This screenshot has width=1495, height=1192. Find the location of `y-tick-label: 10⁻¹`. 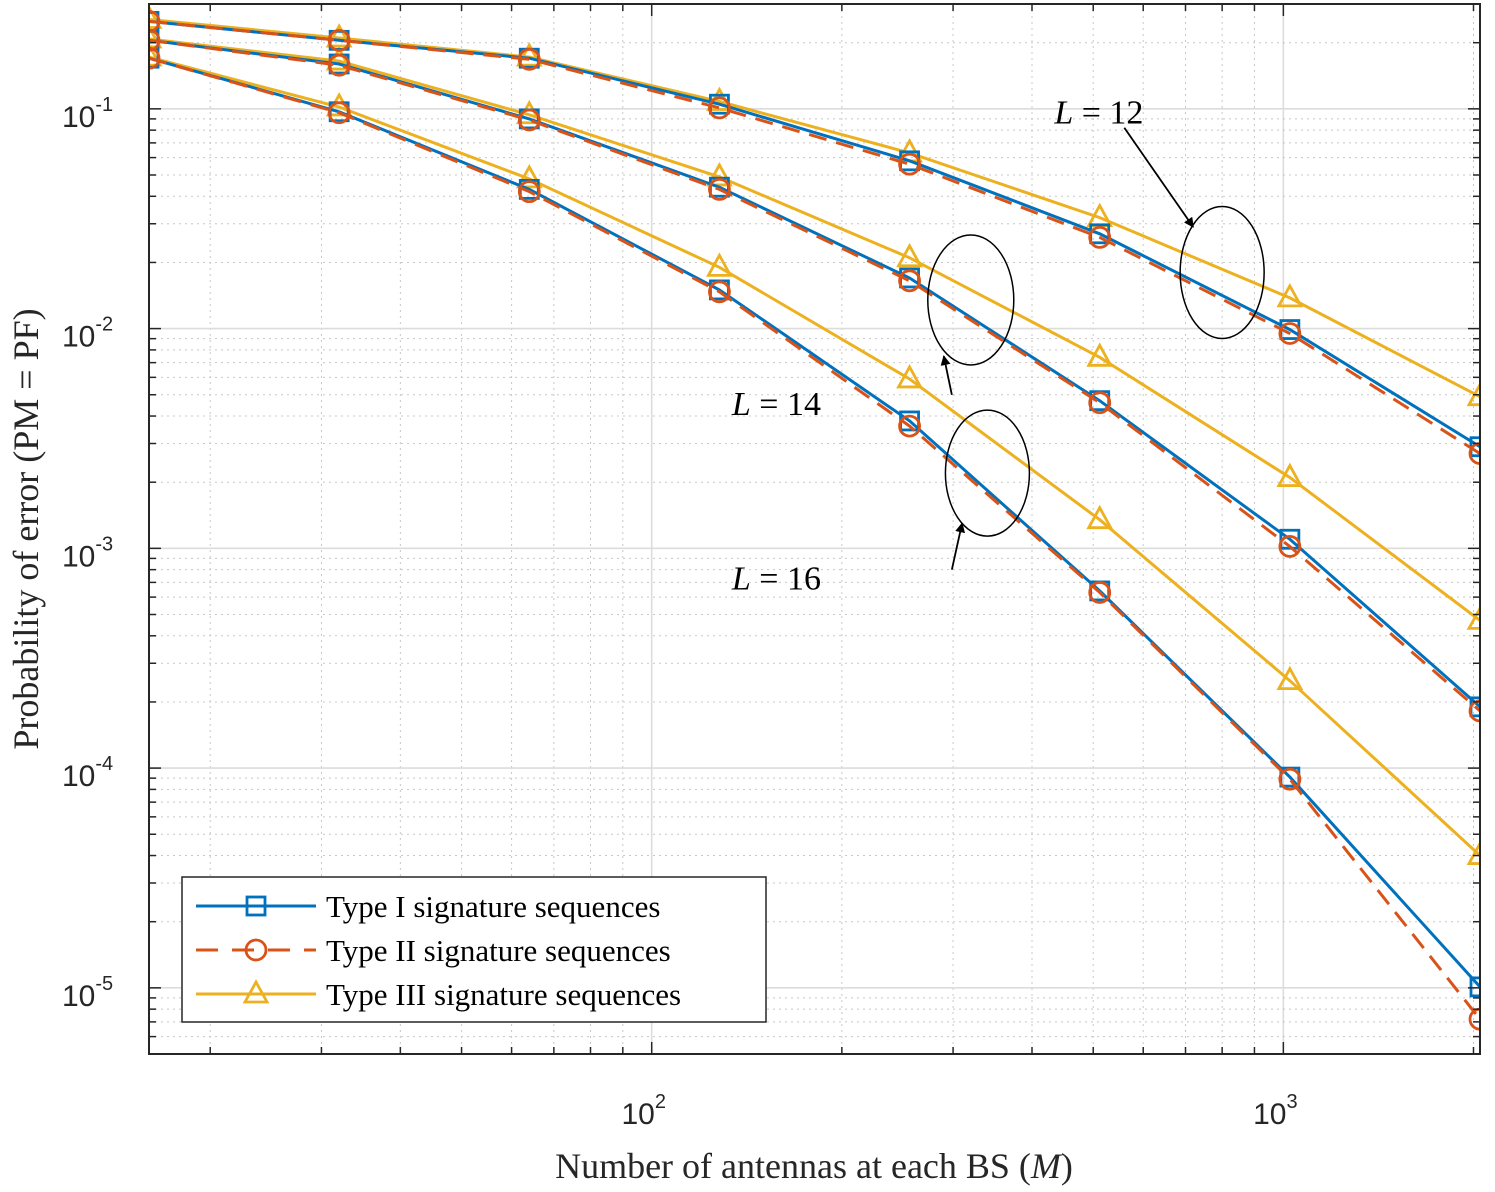

y-tick-label: 10⁻¹ is located at coordinates (87, 114).